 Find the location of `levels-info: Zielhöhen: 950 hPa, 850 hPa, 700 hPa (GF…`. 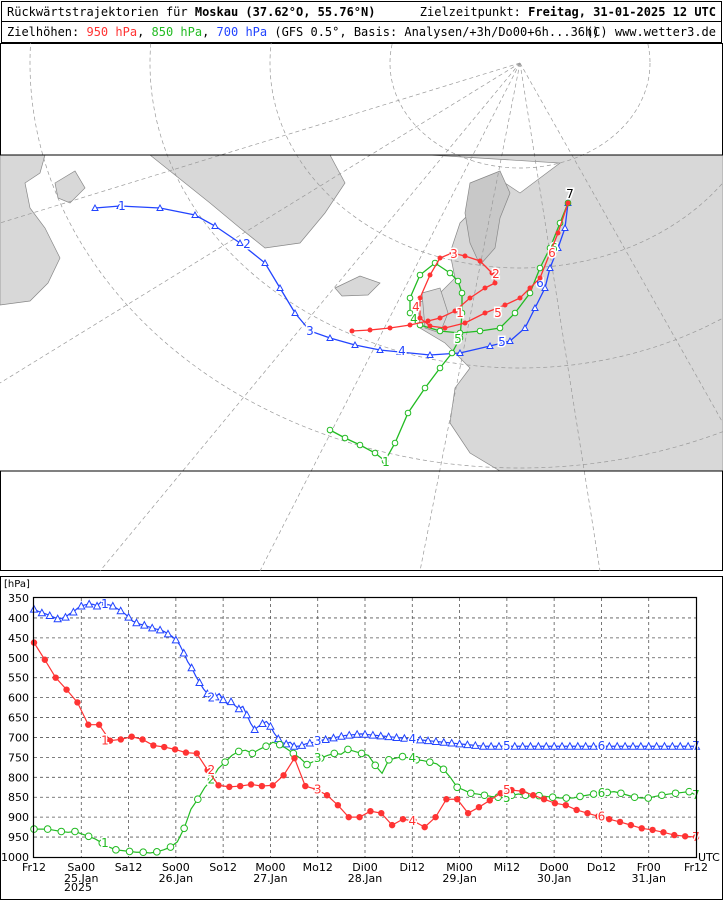

levels-info: Zielhöhen: 950 hPa, 850 hPa, 700 hPa (GF… is located at coordinates (303, 32).